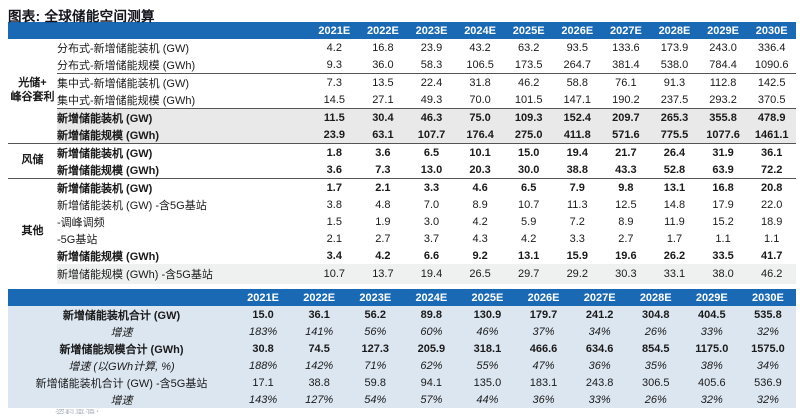 The image size is (800, 416). What do you see at coordinates (122, 314) in the screenshot?
I see `summary-row-label: 新增储能装机合计 (GW)` at bounding box center [122, 314].